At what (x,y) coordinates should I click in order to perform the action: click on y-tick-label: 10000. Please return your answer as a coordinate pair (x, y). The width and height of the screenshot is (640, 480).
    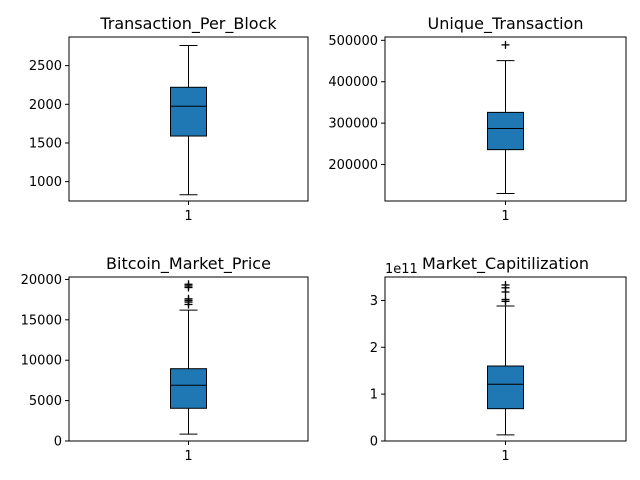
    Looking at the image, I should click on (41, 361).